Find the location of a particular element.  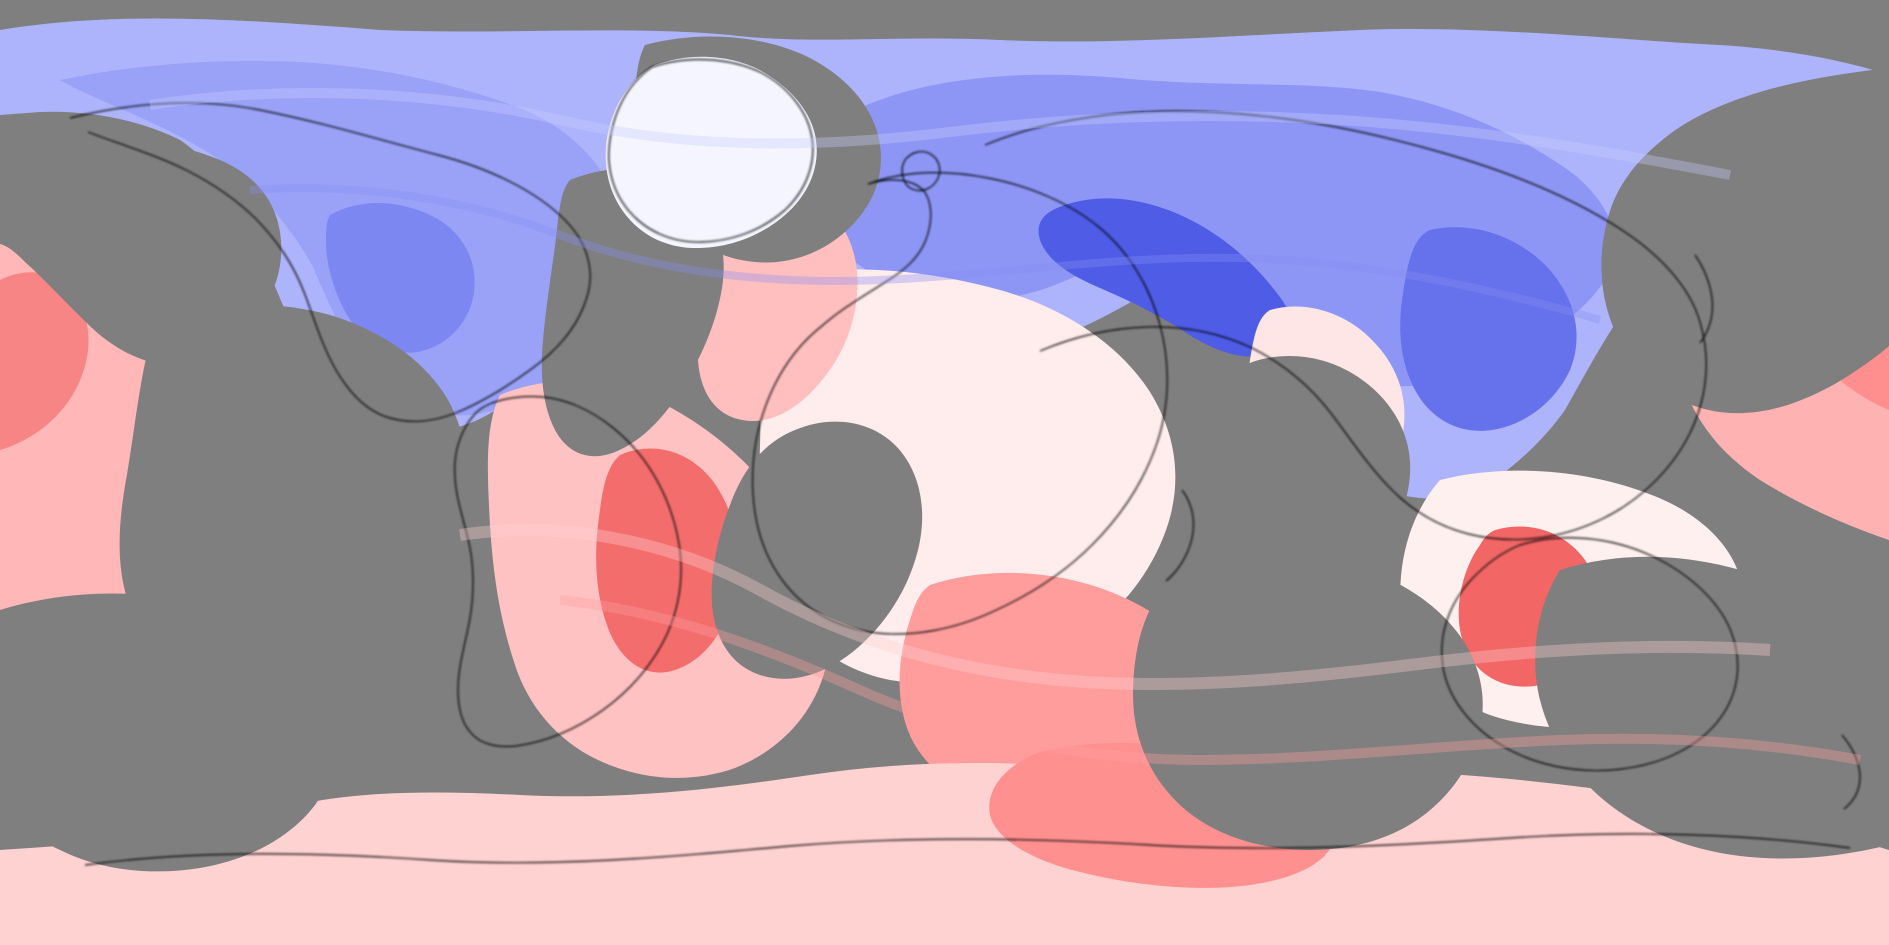

indian-ocean-missing-data is located at coordinates (1295, 473).